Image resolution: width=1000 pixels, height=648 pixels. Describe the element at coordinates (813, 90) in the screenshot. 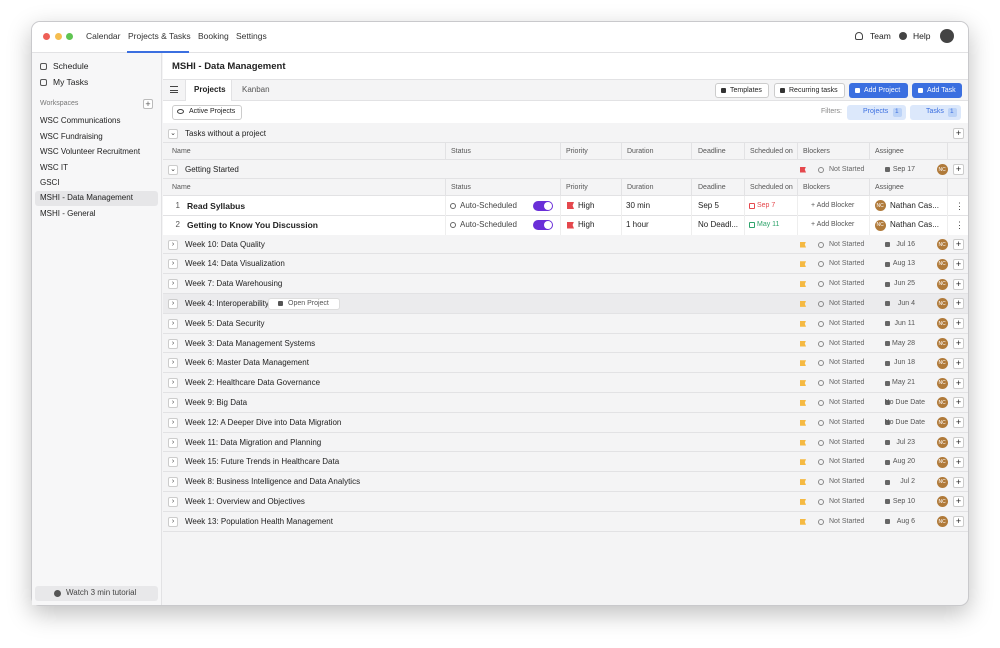

I see `toolbar-button-label: Recurring tasks` at that location.